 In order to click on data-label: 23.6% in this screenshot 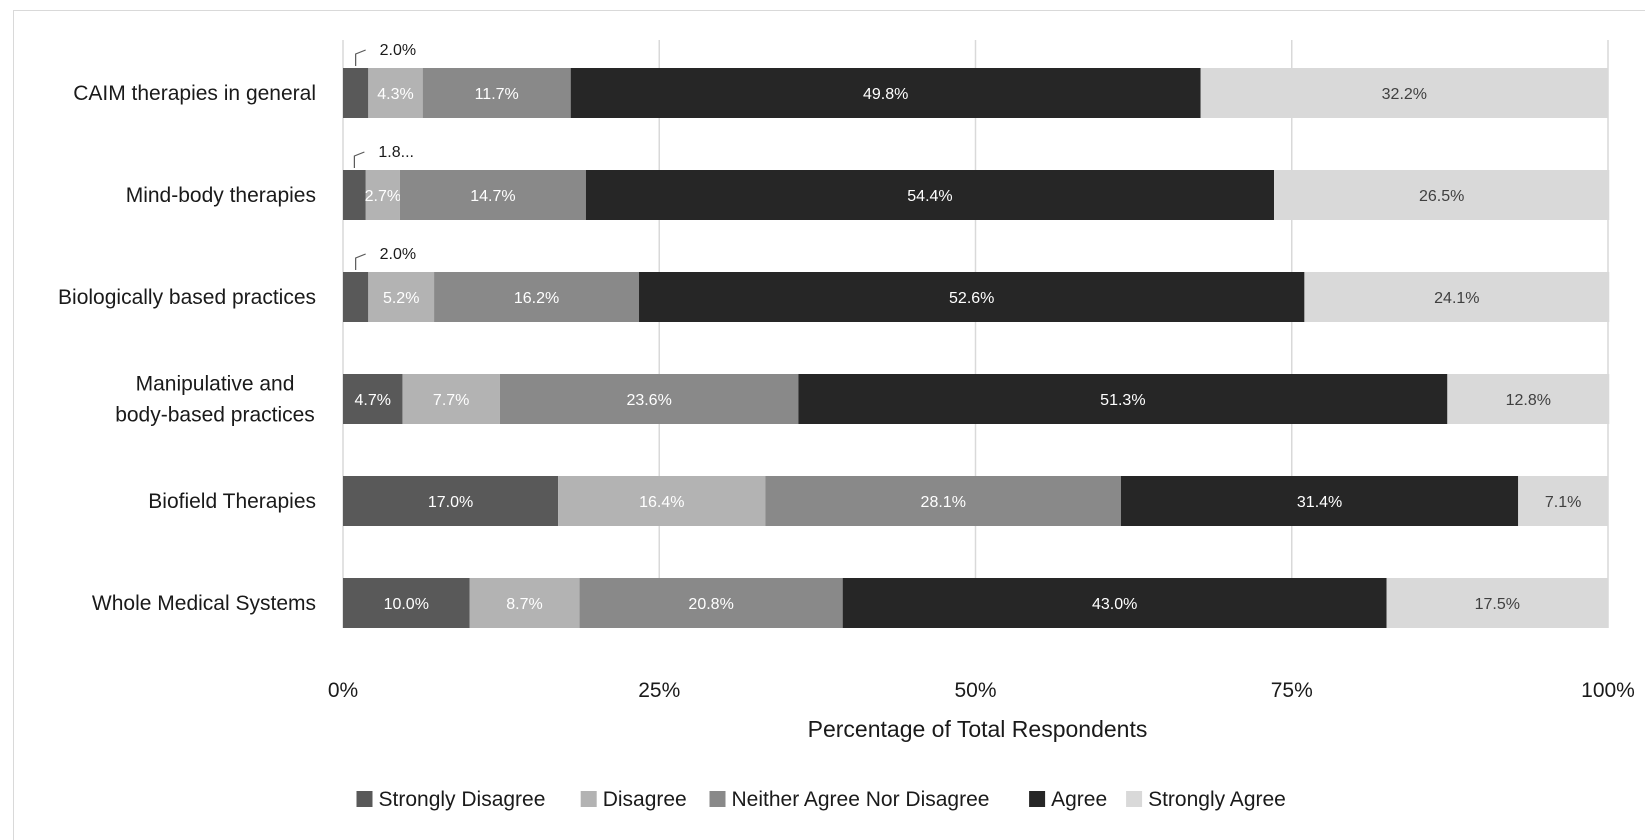, I will do `click(648, 400)`.